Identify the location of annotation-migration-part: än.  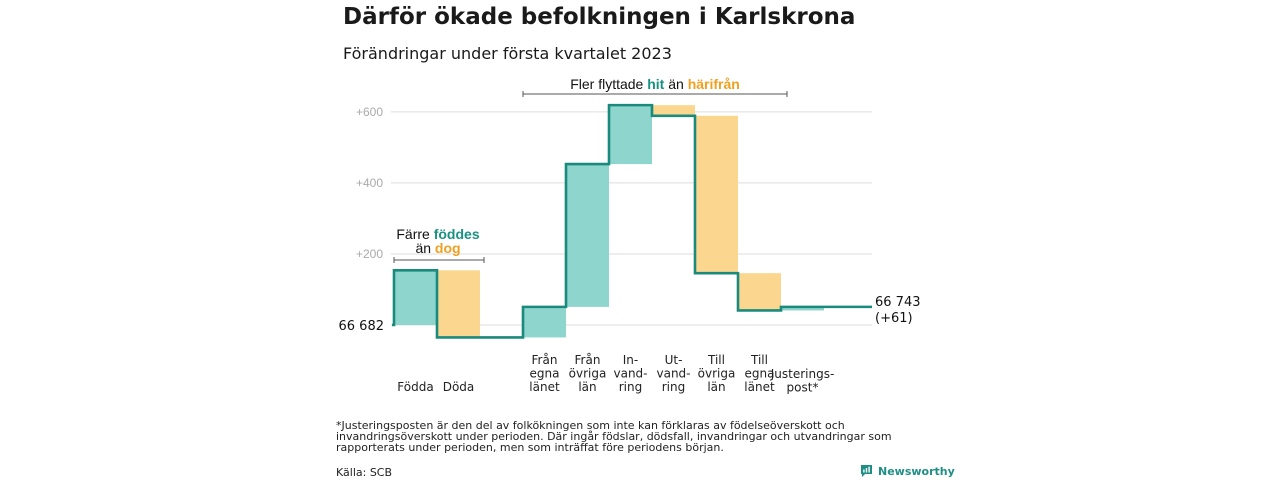
(675, 84).